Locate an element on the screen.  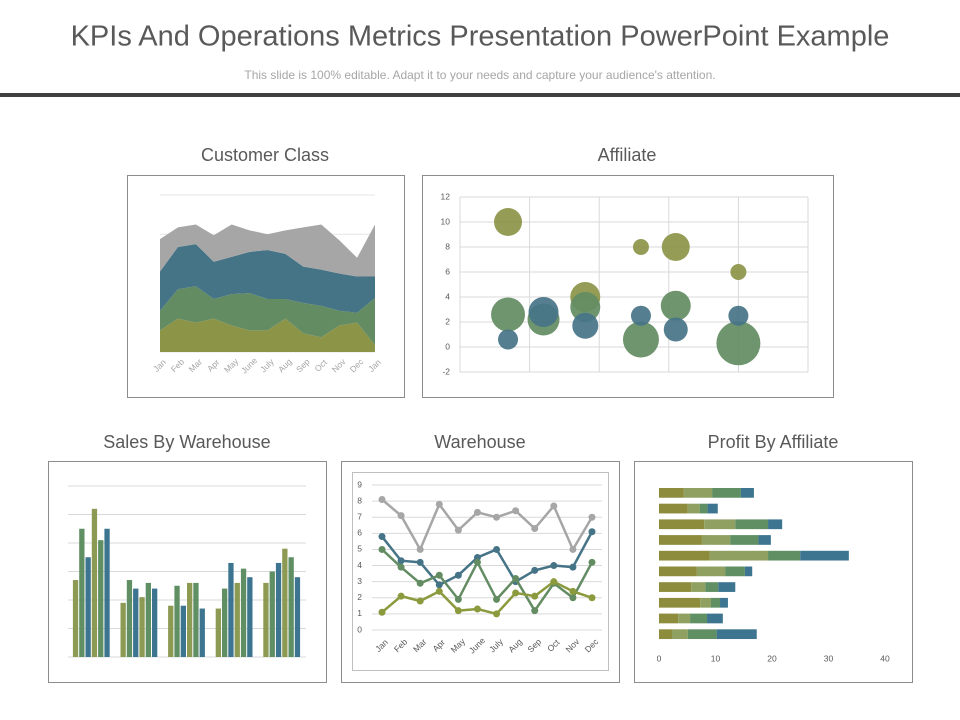
y-tick-label: 1 is located at coordinates (359, 613).